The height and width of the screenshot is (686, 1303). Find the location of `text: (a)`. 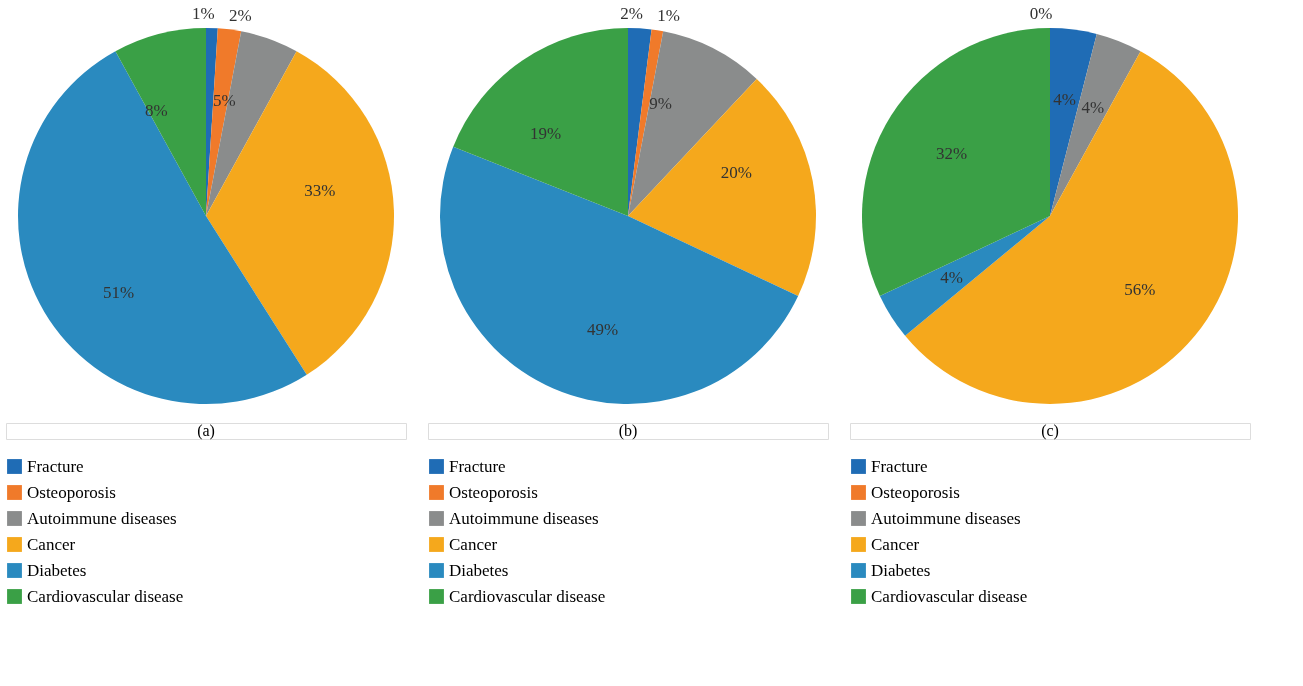

text: (a) is located at coordinates (206, 431).